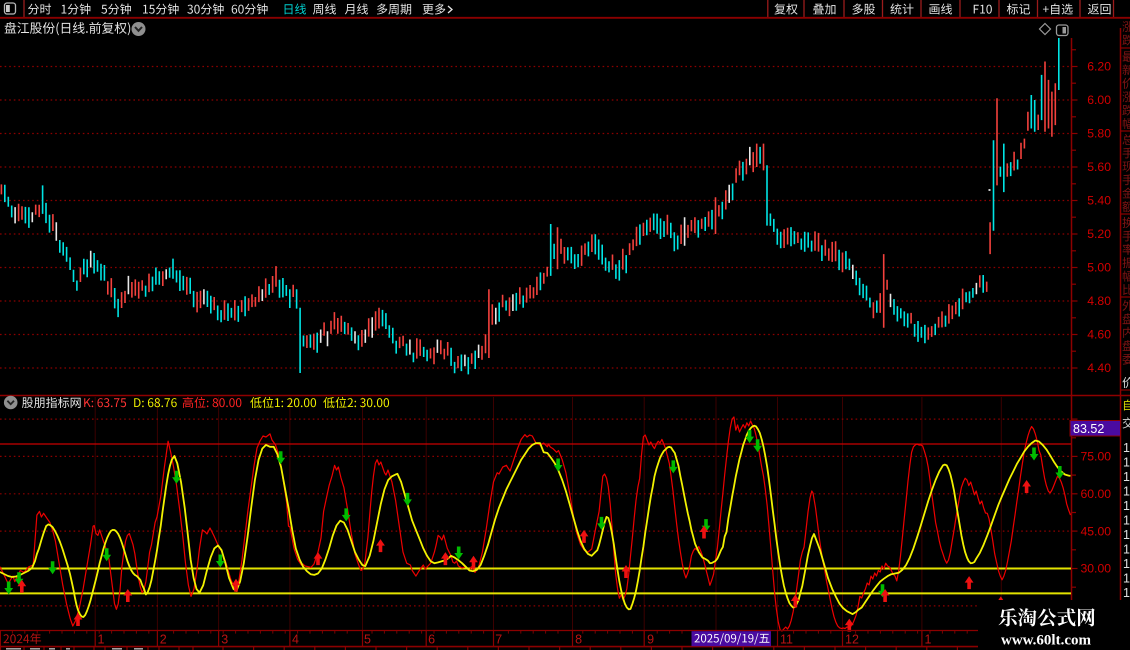 This screenshot has width=1130, height=650. What do you see at coordinates (1099, 134) in the screenshot?
I see `svg-text: 5.80` at bounding box center [1099, 134].